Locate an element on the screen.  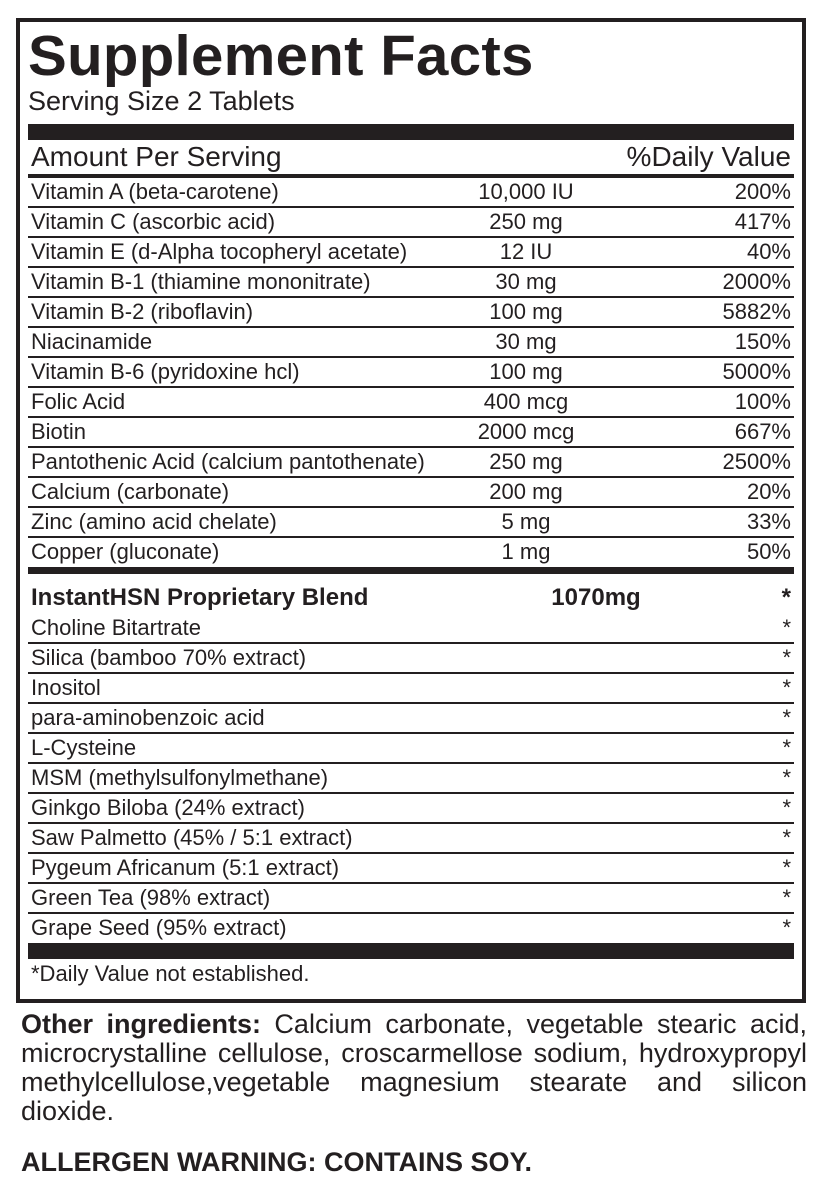
ingredient-name: Green Tea (98% extract) is located at coordinates (151, 897).